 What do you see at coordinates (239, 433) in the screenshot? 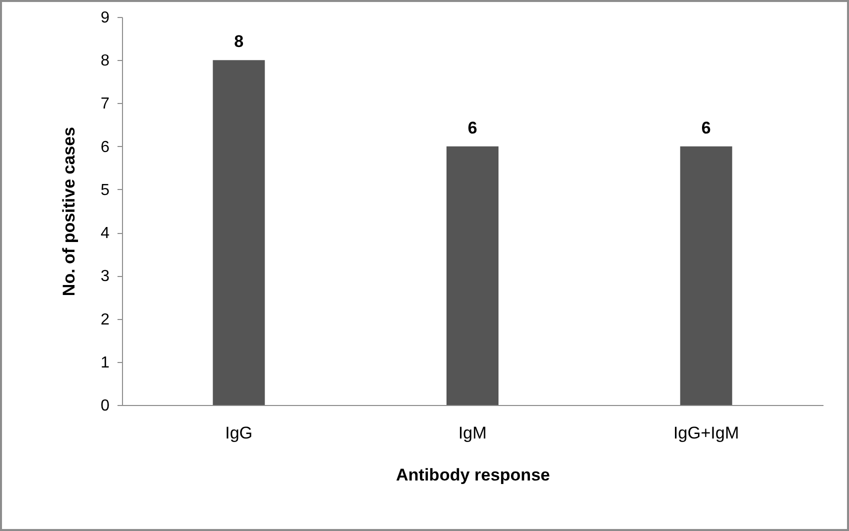
I see `x-tick-label: IgG` at bounding box center [239, 433].